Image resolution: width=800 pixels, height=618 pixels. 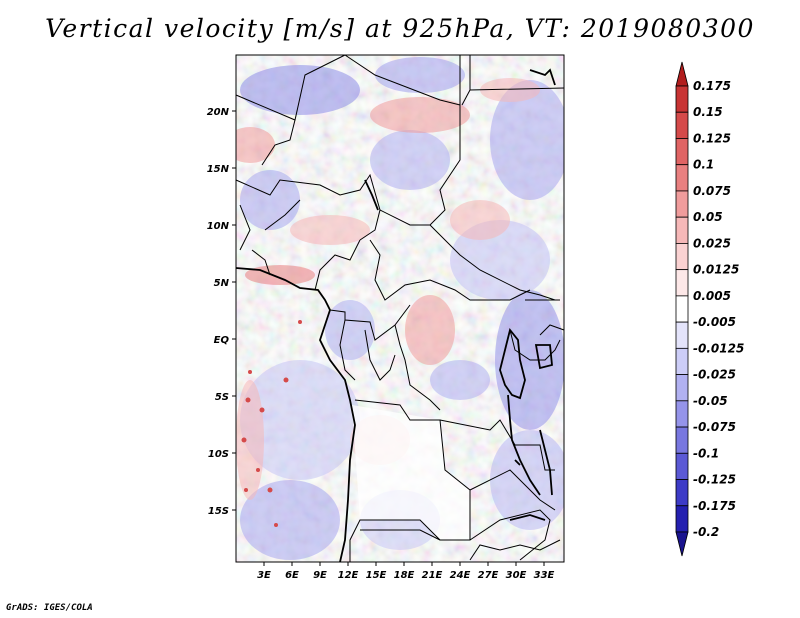 I want to click on colorbar-label: -0.025, so click(x=714, y=375).